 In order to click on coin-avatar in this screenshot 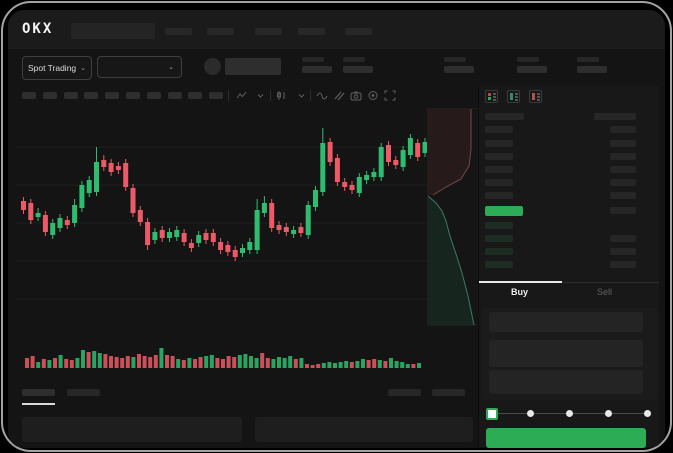, I will do `click(212, 66)`.